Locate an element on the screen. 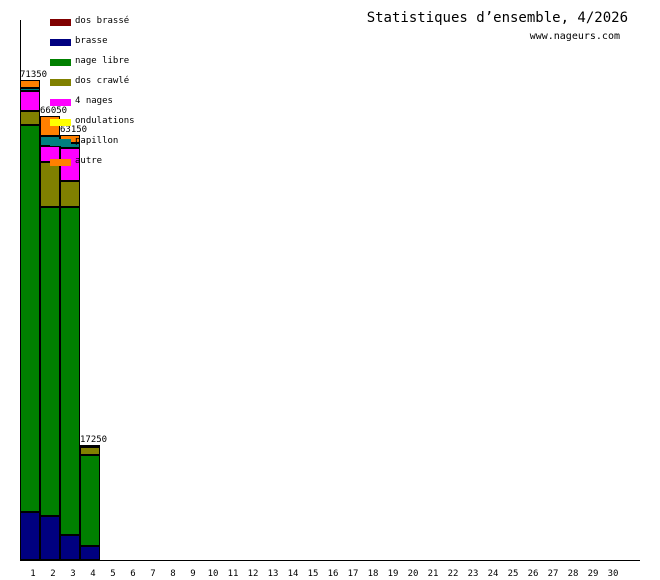  x-tick-label: 10 is located at coordinates (213, 574).